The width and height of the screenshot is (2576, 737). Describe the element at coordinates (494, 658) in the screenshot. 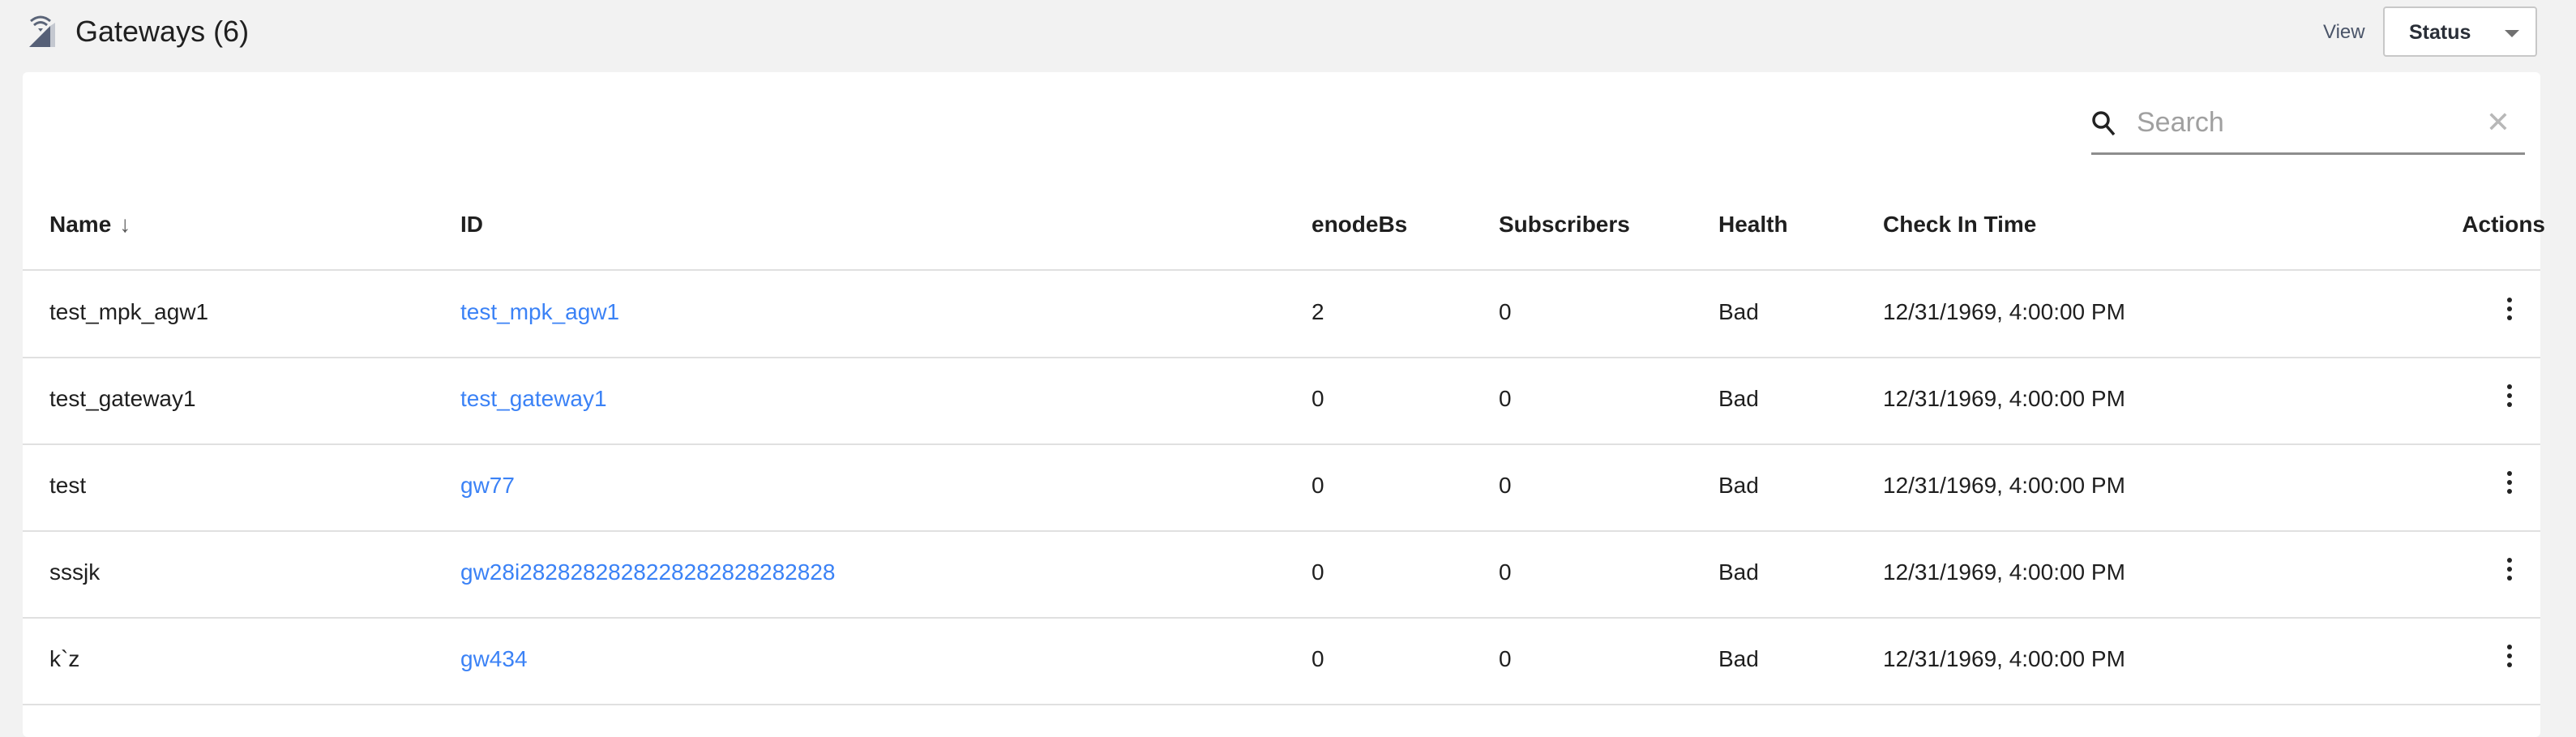

I see `gateway-id-link: gw434` at that location.